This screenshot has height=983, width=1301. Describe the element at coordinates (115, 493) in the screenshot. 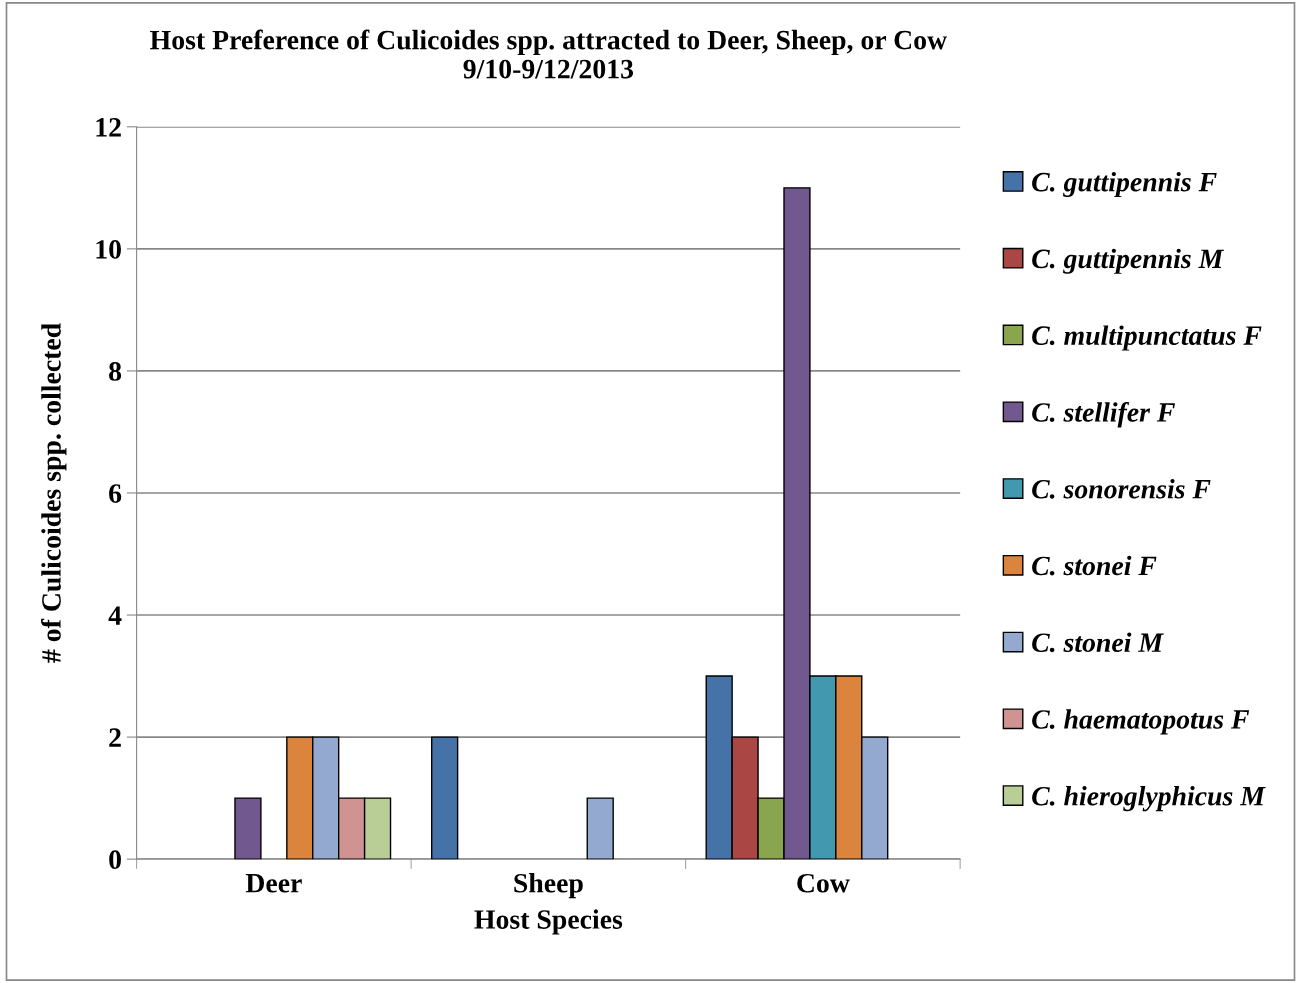

I see `y-tick-label: 6` at that location.